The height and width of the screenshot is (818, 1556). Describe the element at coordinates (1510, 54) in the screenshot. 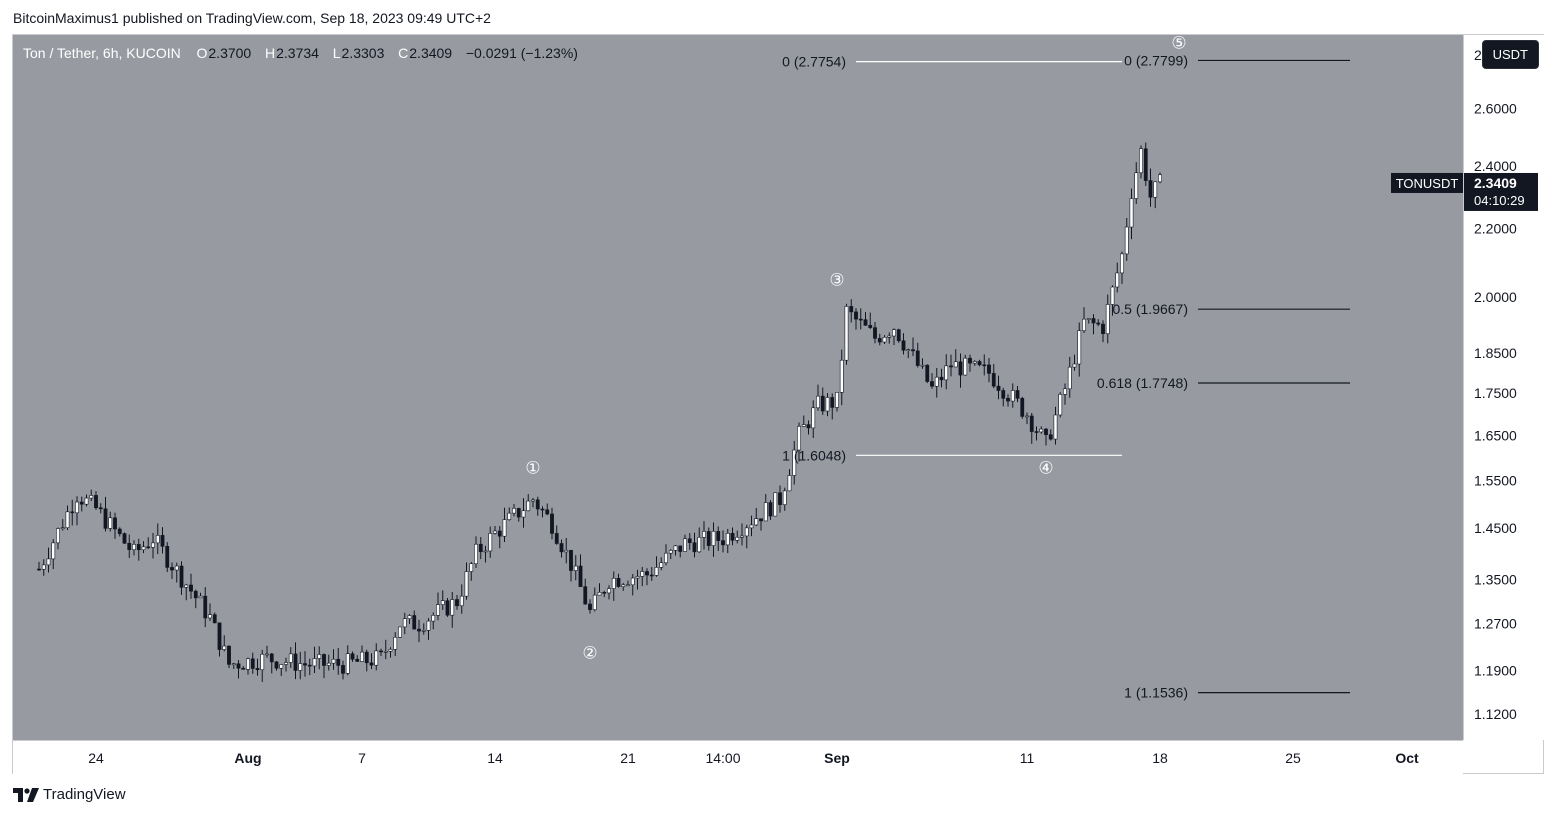

I see `currency-button: USDT` at that location.